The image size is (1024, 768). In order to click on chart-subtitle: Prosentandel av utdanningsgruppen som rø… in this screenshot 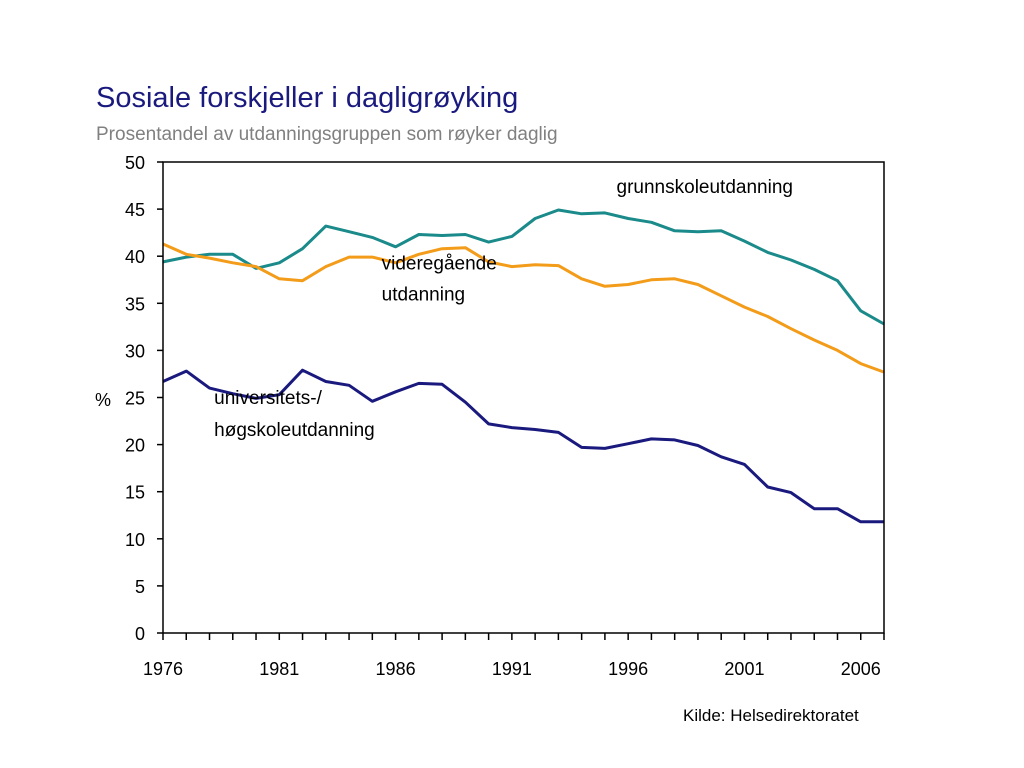, I will do `click(327, 134)`.